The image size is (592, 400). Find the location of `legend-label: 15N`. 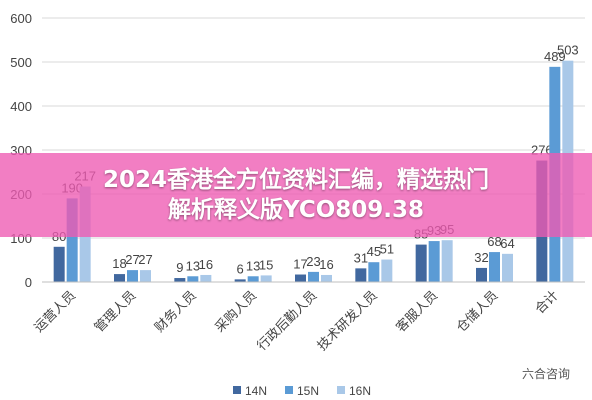

legend-label: 15N is located at coordinates (308, 391).